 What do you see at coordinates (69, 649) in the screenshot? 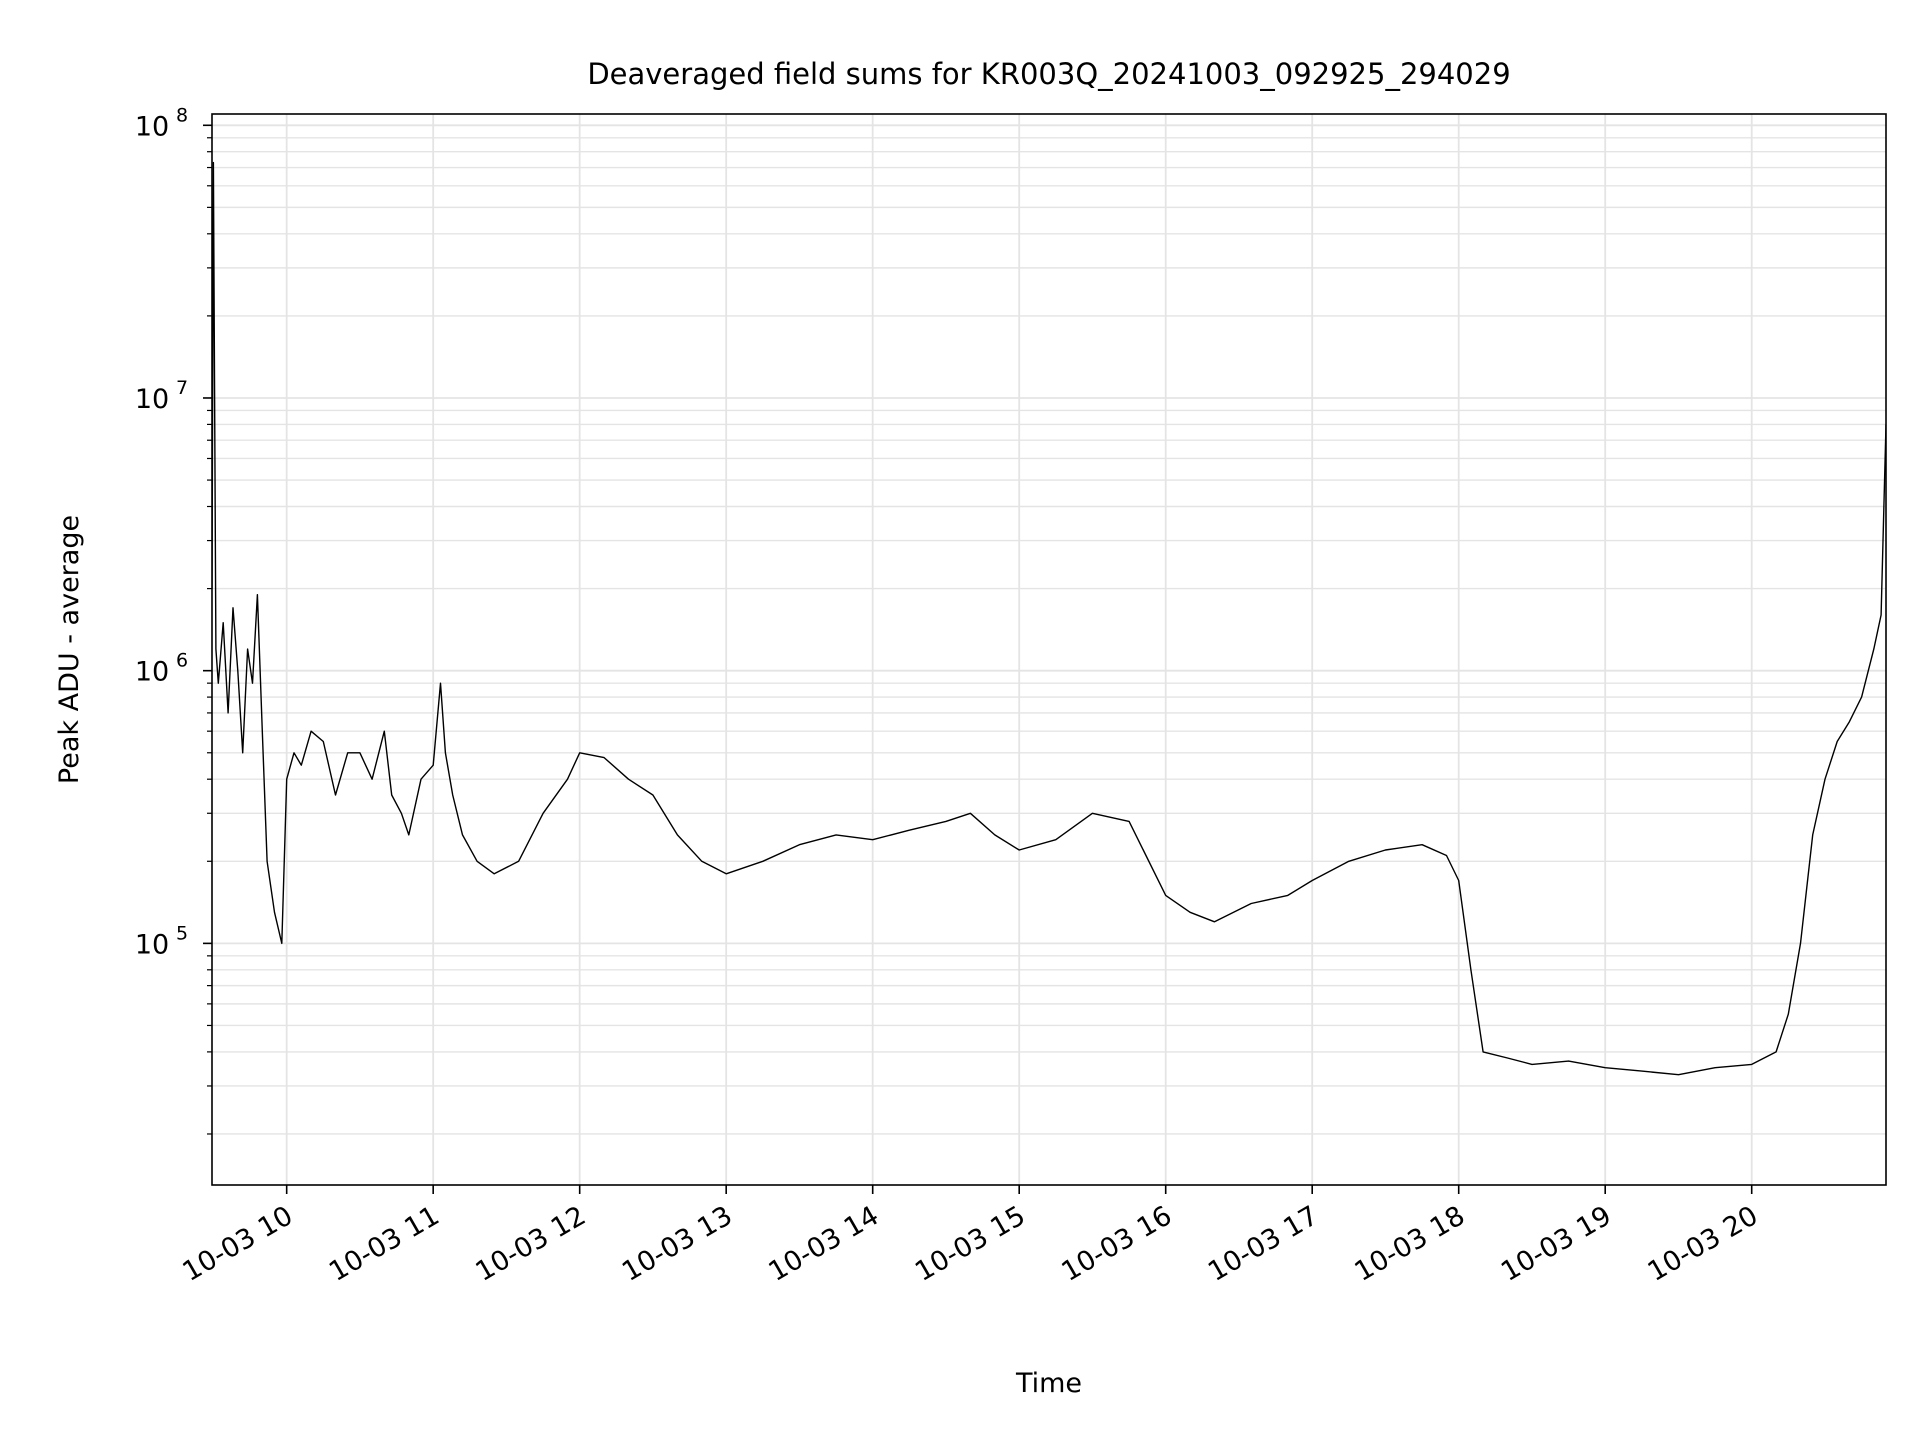
I see `y-axis-label: Peak ADU - average` at bounding box center [69, 649].